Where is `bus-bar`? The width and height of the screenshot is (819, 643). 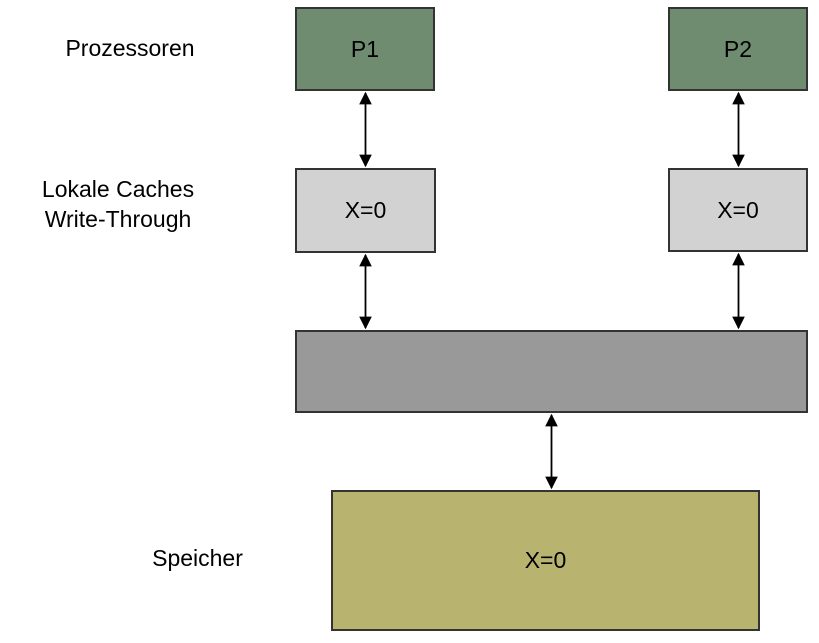
bus-bar is located at coordinates (551, 371).